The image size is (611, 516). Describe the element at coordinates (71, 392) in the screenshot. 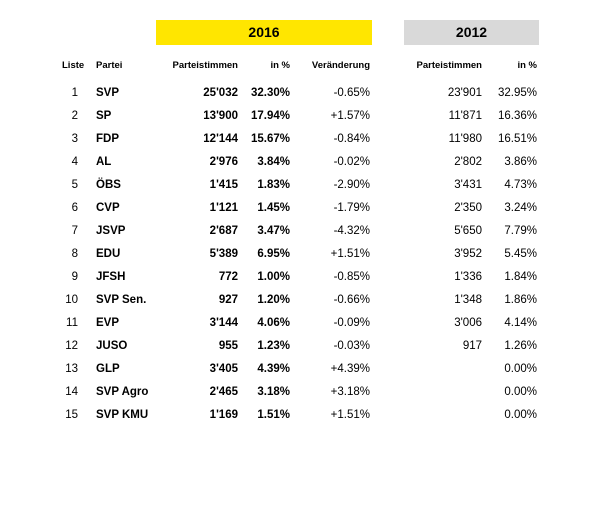

I see `cell-liste: 14` at that location.